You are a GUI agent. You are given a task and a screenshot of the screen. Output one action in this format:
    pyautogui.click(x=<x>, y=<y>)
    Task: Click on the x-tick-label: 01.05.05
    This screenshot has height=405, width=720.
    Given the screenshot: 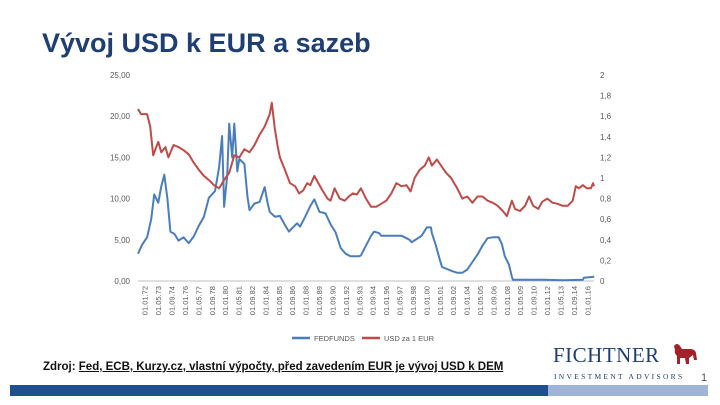 What is the action you would take?
    pyautogui.click(x=480, y=300)
    